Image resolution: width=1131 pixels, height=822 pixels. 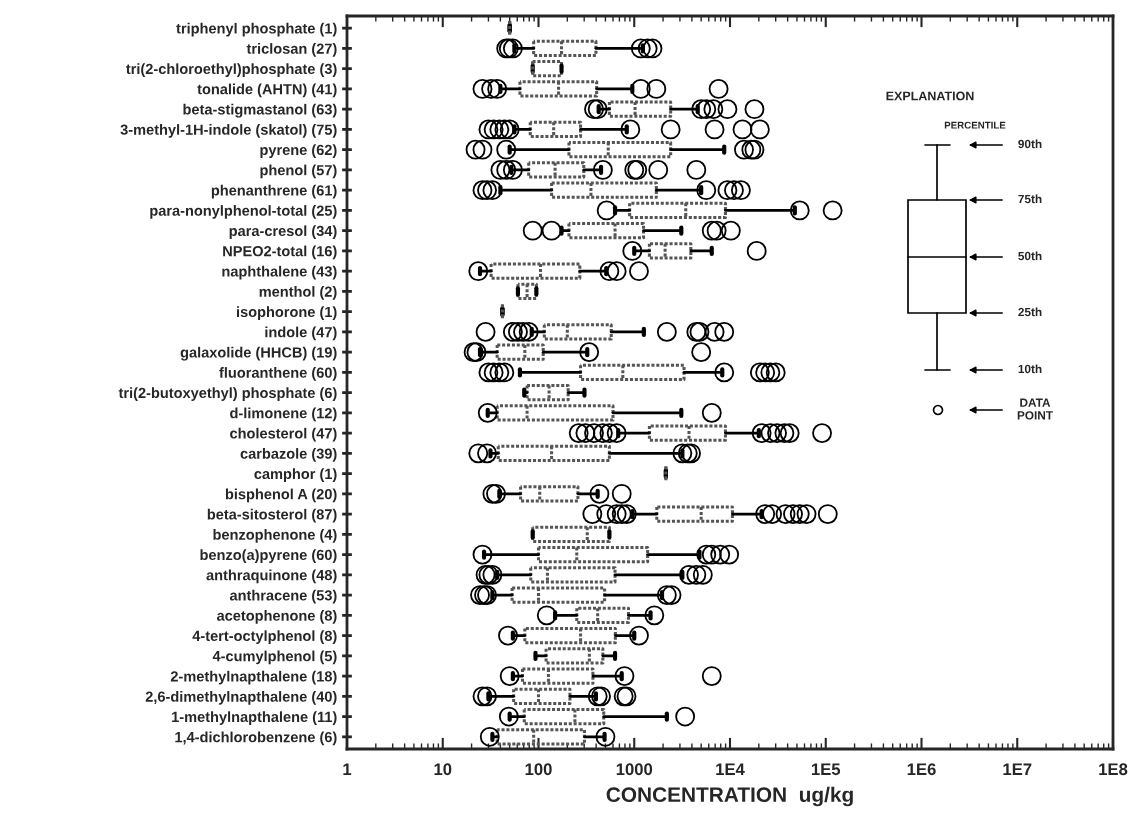 I want to click on y-tick-label: indole (47), so click(x=301, y=333).